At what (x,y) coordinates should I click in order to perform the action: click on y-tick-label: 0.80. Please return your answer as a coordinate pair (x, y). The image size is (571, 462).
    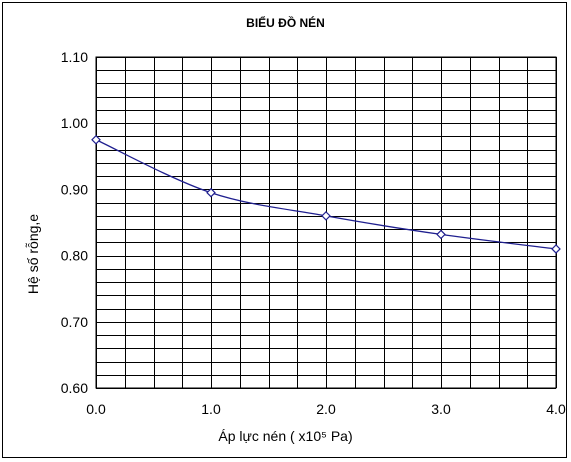
    Looking at the image, I should click on (74, 256).